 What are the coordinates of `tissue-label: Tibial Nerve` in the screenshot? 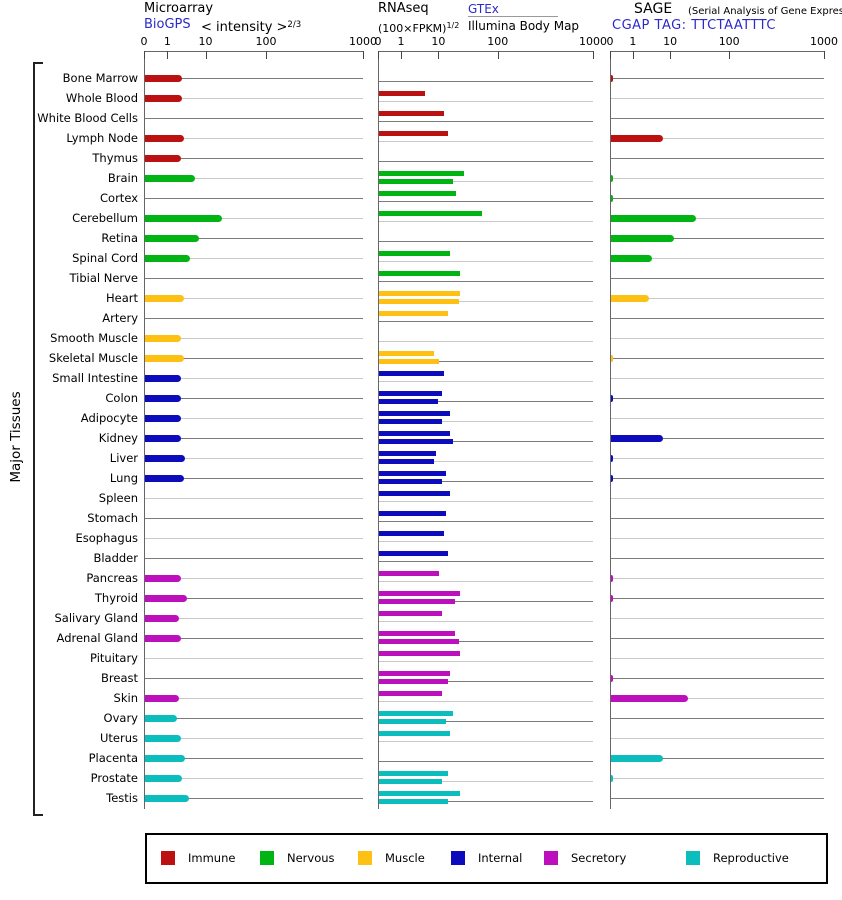 It's located at (103, 278).